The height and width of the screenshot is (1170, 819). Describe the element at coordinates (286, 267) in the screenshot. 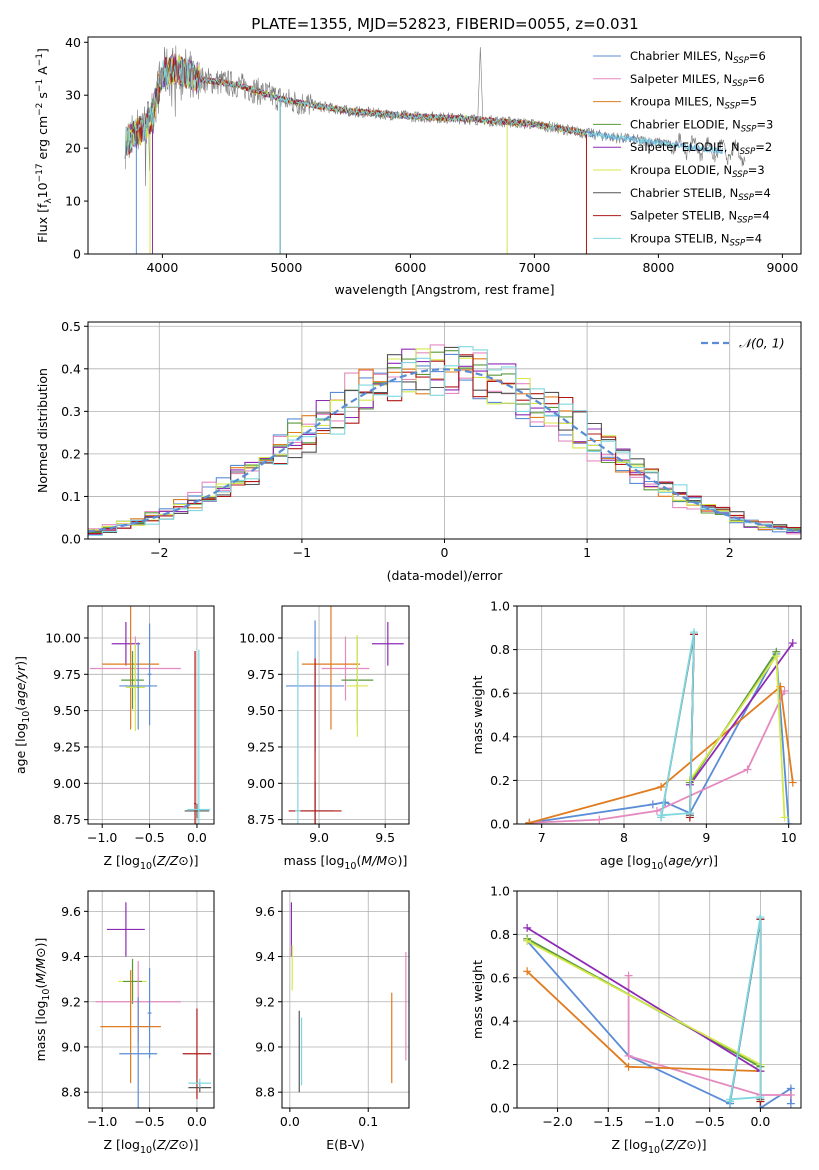

I see `x-tick-label: 5000` at that location.